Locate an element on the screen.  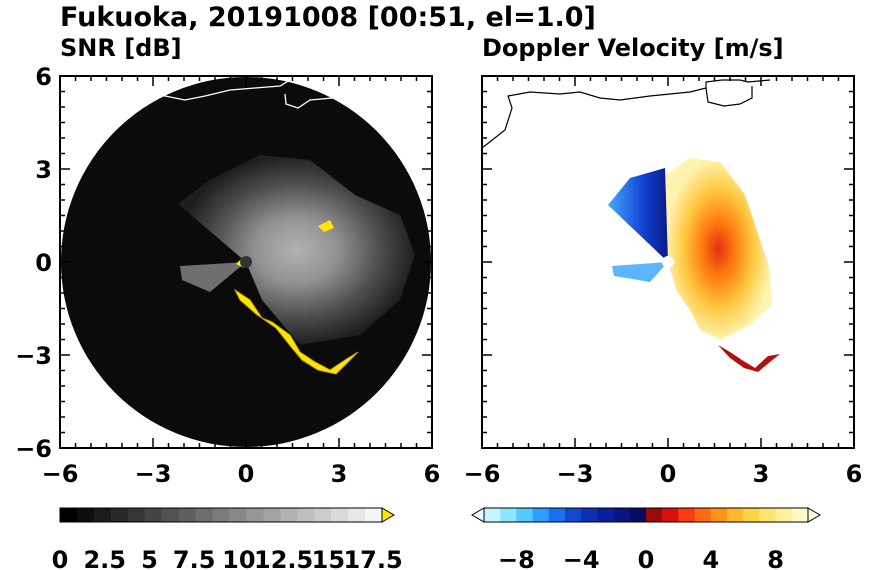
snr-colorbar-label: 0 is located at coordinates (60, 558).